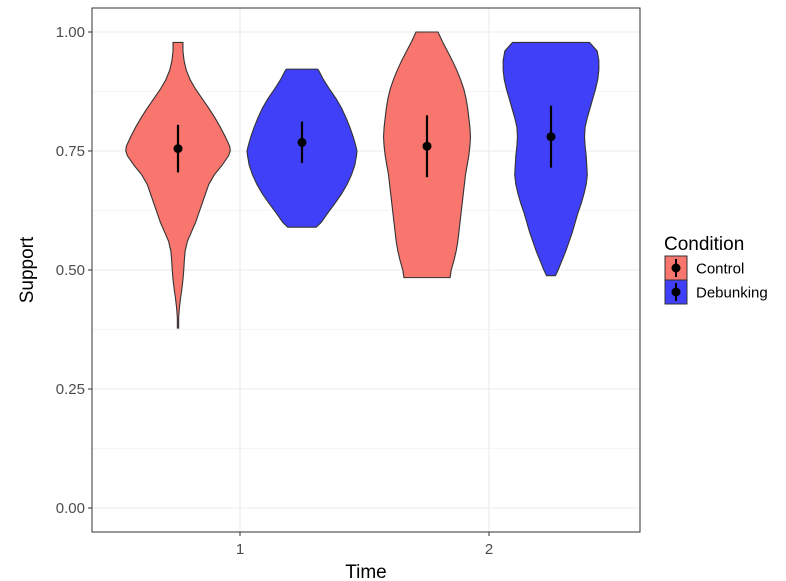 This screenshot has height=581, width=786. What do you see at coordinates (732, 293) in the screenshot?
I see `legend-label-debunking: Debunking` at bounding box center [732, 293].